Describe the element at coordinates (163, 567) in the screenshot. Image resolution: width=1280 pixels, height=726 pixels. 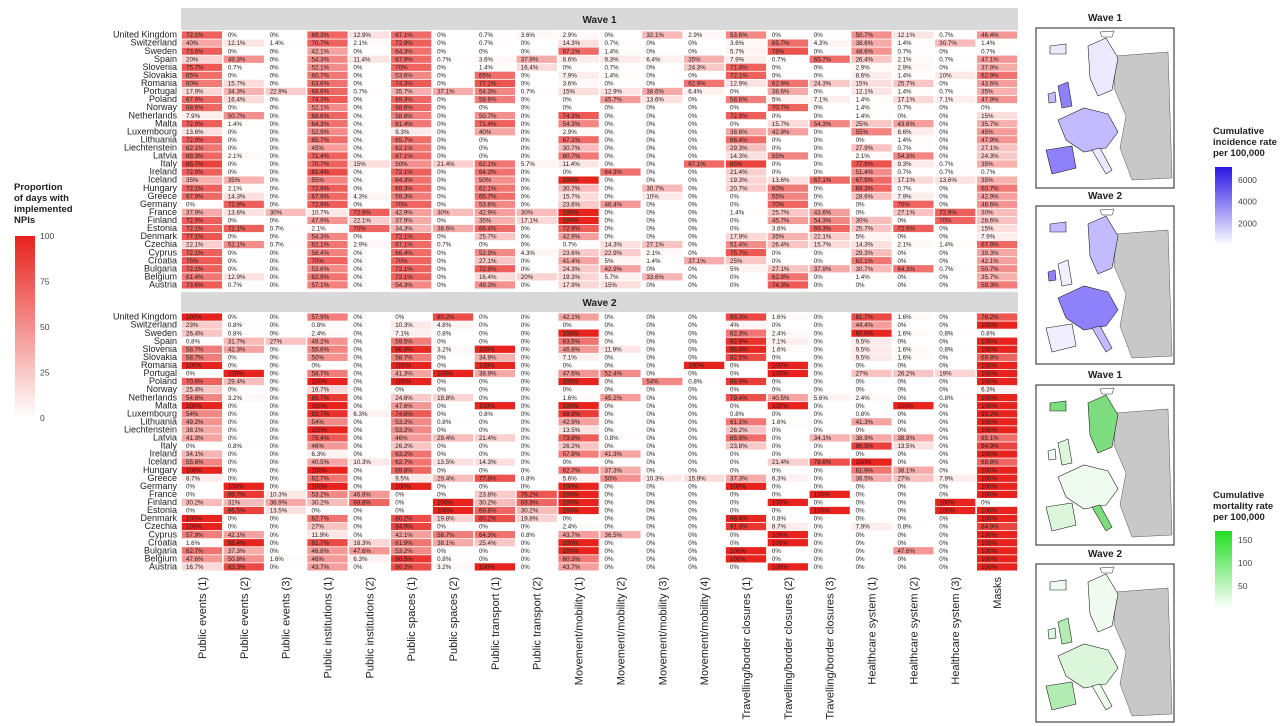
I see `country-label: Austria` at that location.